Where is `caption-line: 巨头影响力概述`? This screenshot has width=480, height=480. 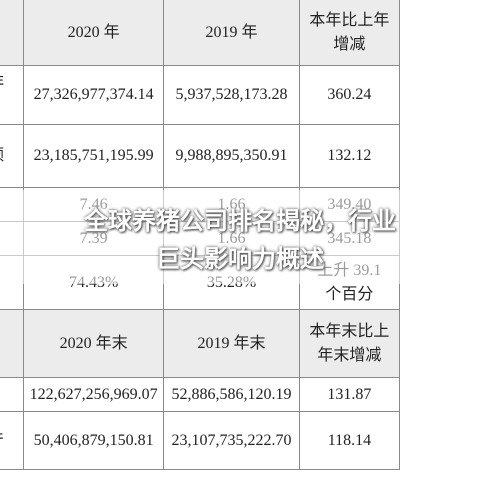
caption-line: 巨头影响力概述 is located at coordinates (240, 259).